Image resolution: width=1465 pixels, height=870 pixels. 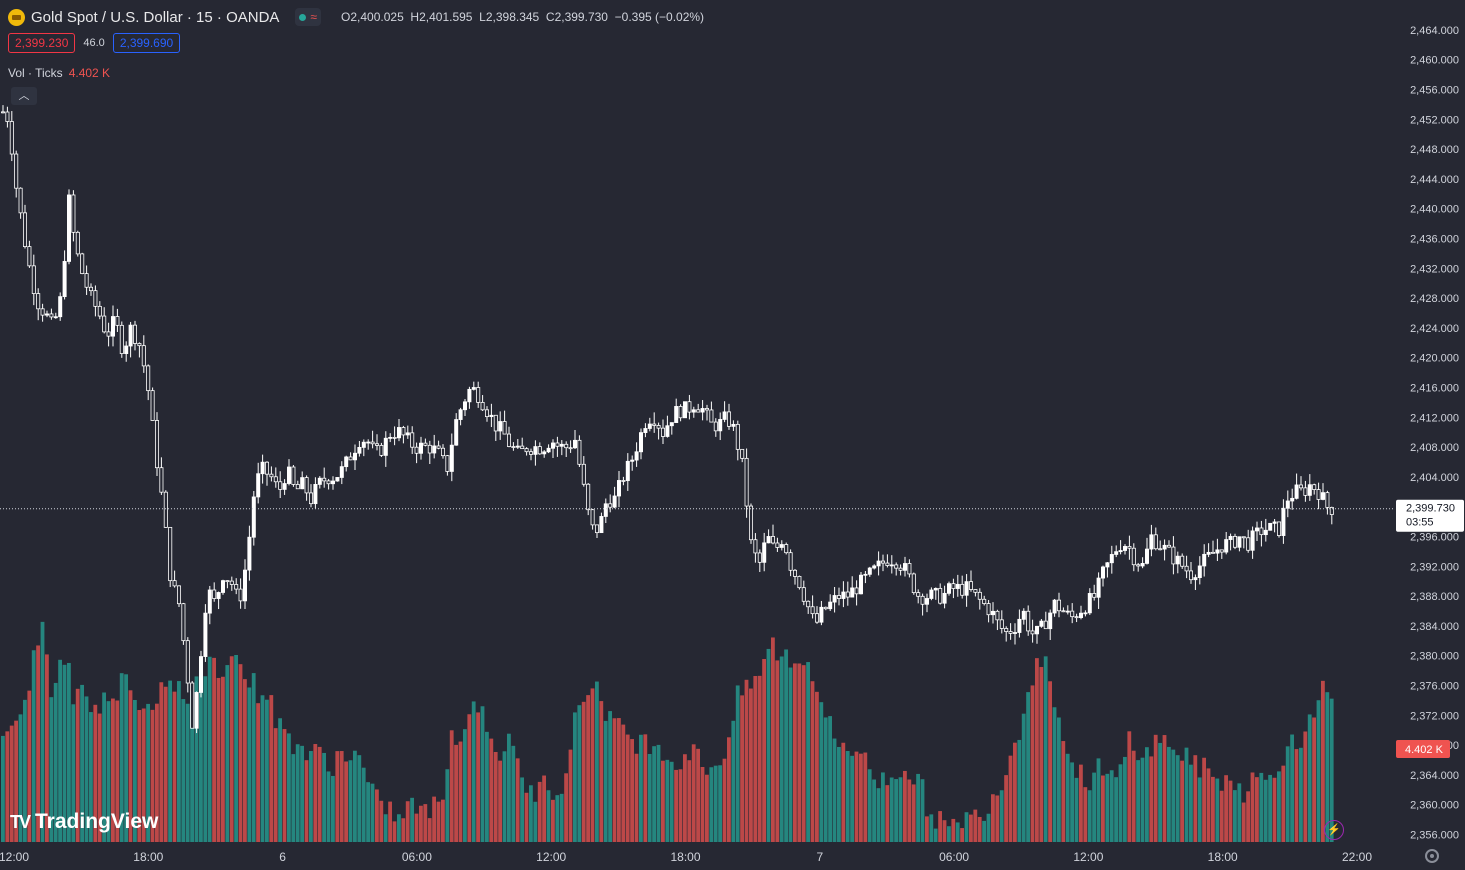 I want to click on market-status: ≈, so click(x=308, y=17).